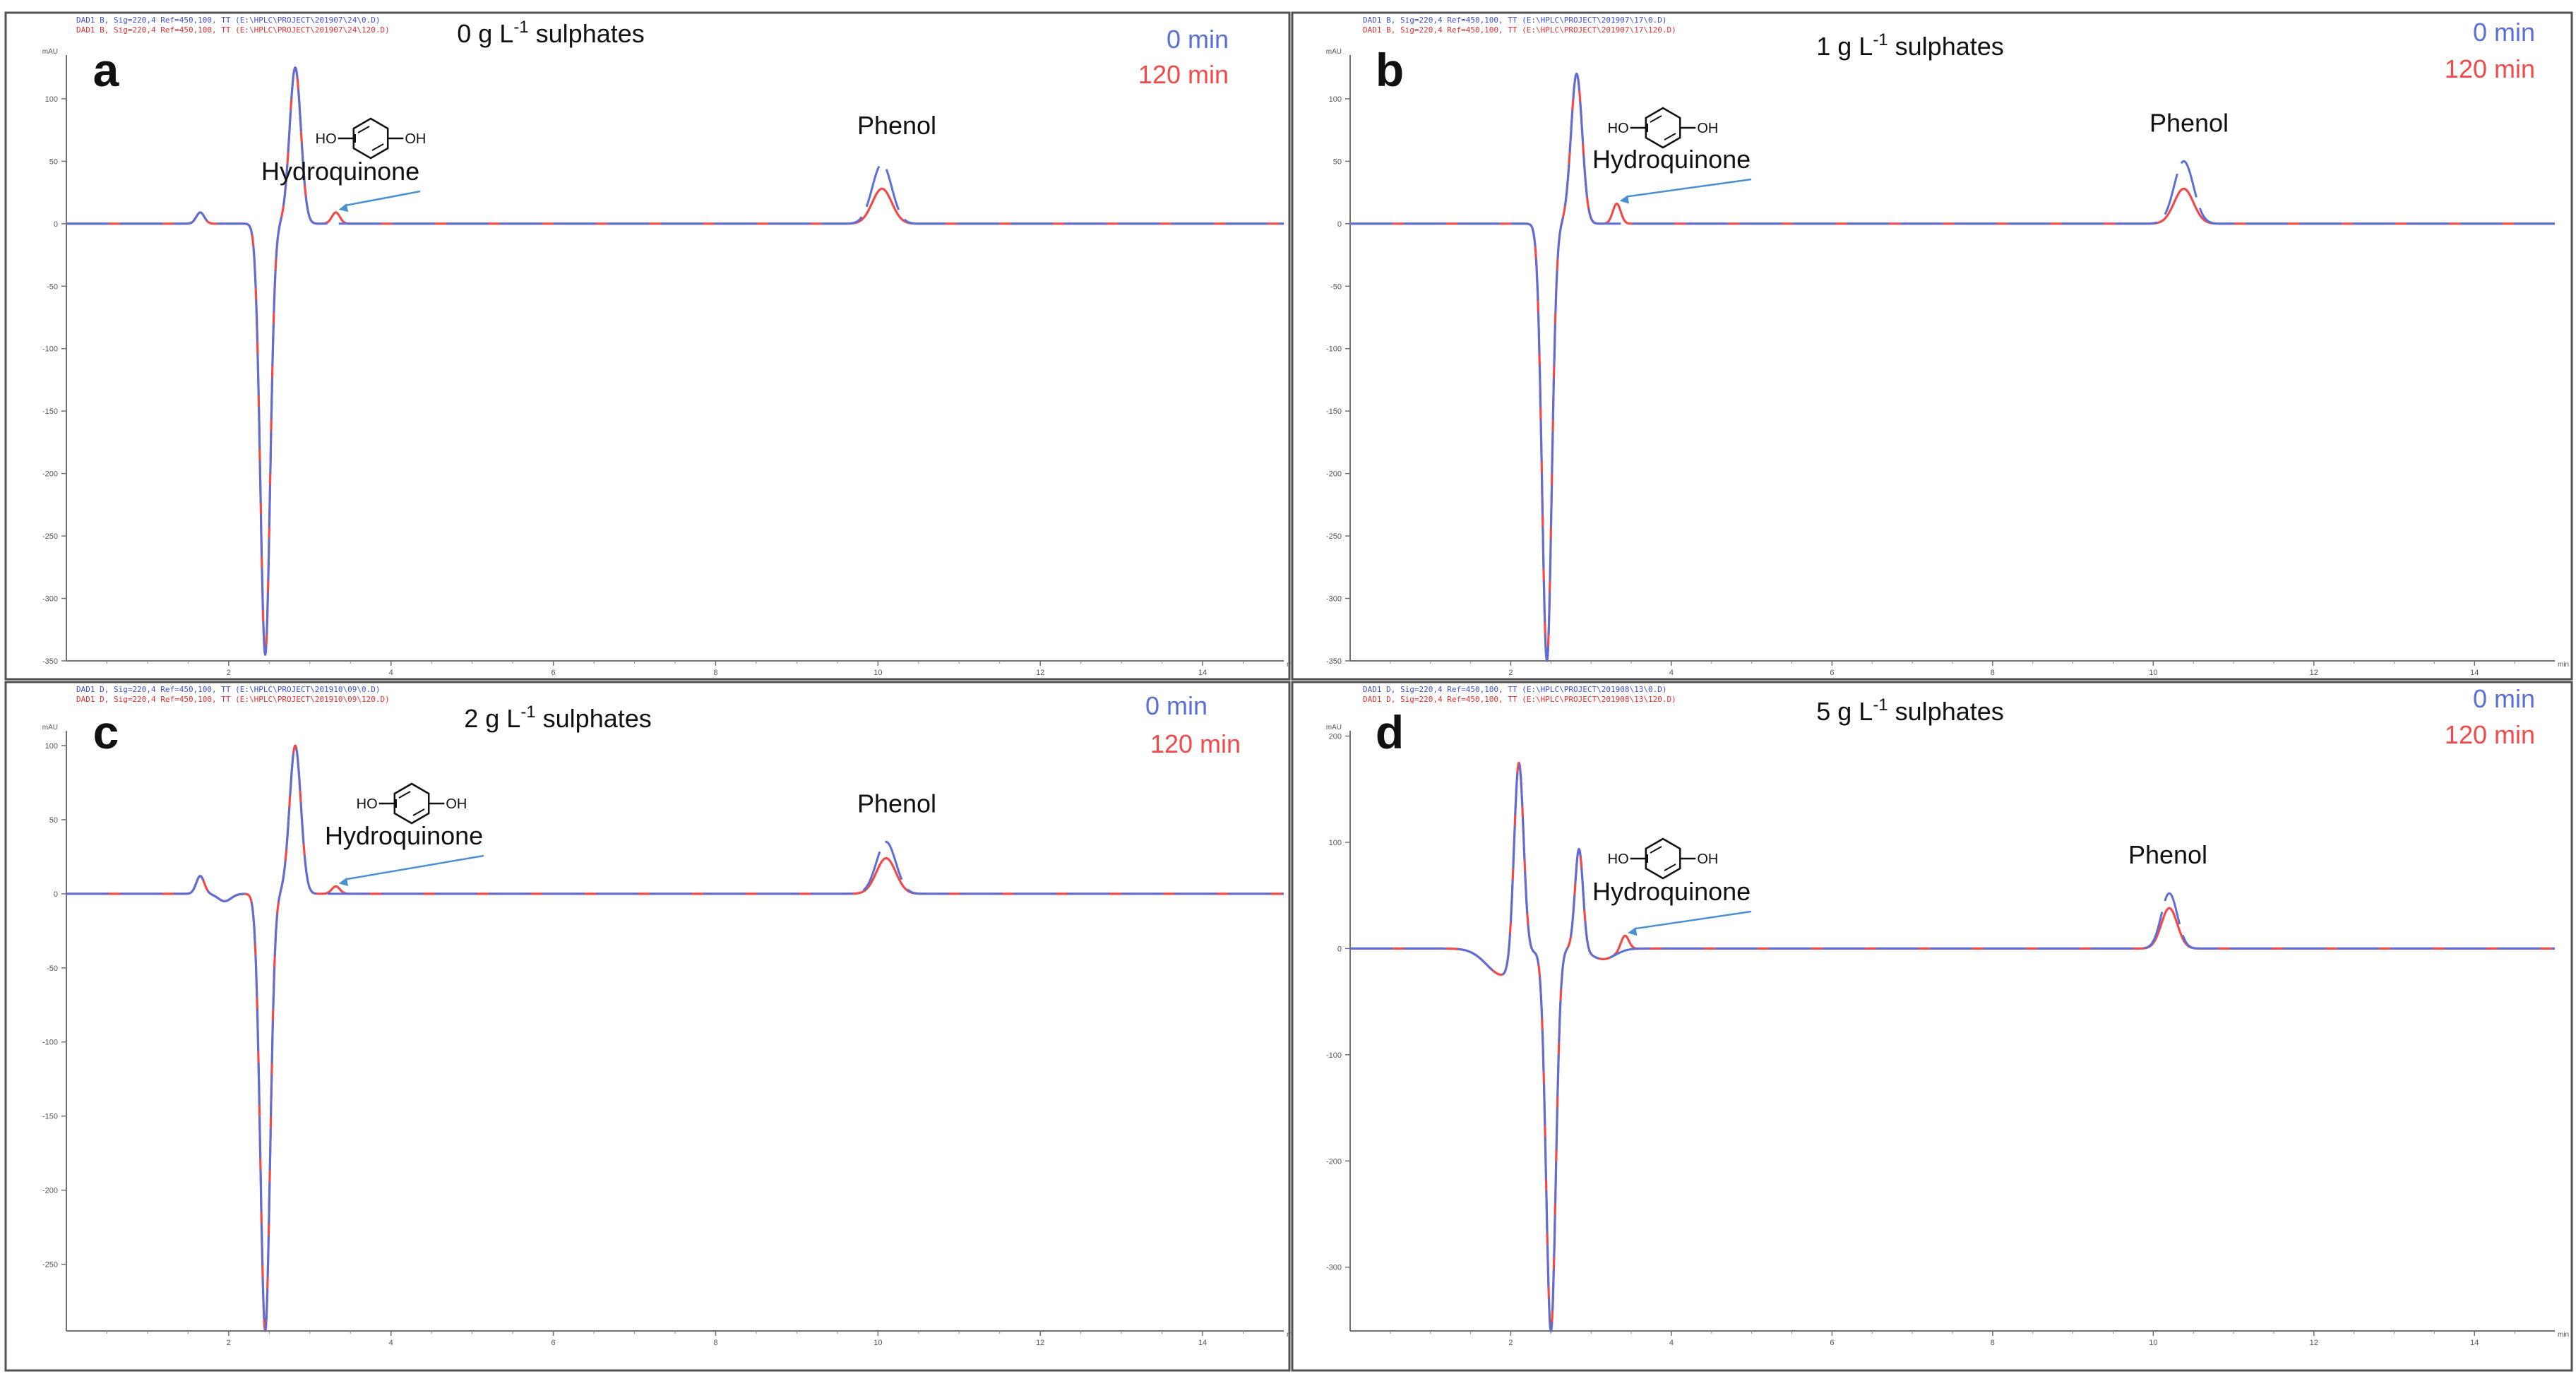  I want to click on title-part: sulphates, so click(594, 718).